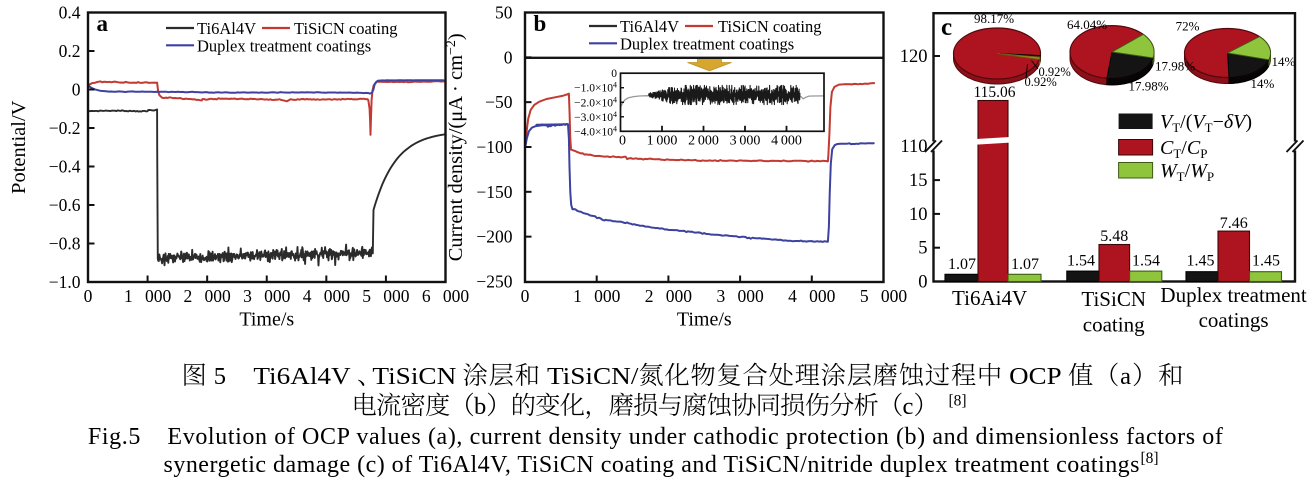  What do you see at coordinates (595, 102) in the screenshot?
I see `svg-text: −2.0×10⁴` at bounding box center [595, 102].